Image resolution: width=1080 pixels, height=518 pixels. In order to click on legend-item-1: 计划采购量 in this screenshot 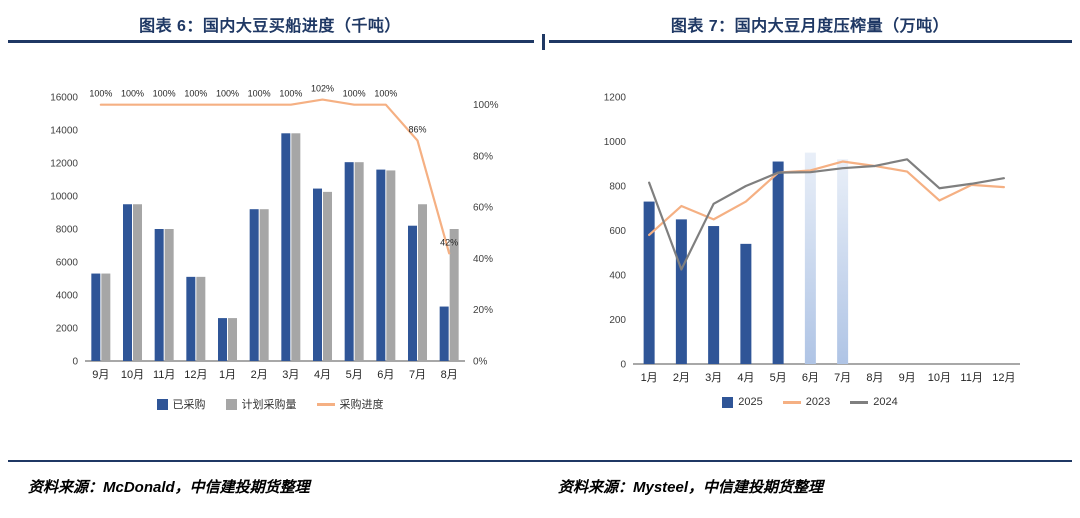, I will do `click(261, 404)`.